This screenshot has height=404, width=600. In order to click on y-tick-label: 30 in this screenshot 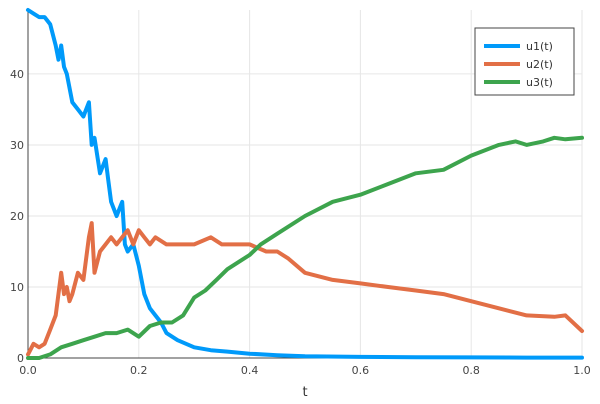, I will do `click(17, 145)`.